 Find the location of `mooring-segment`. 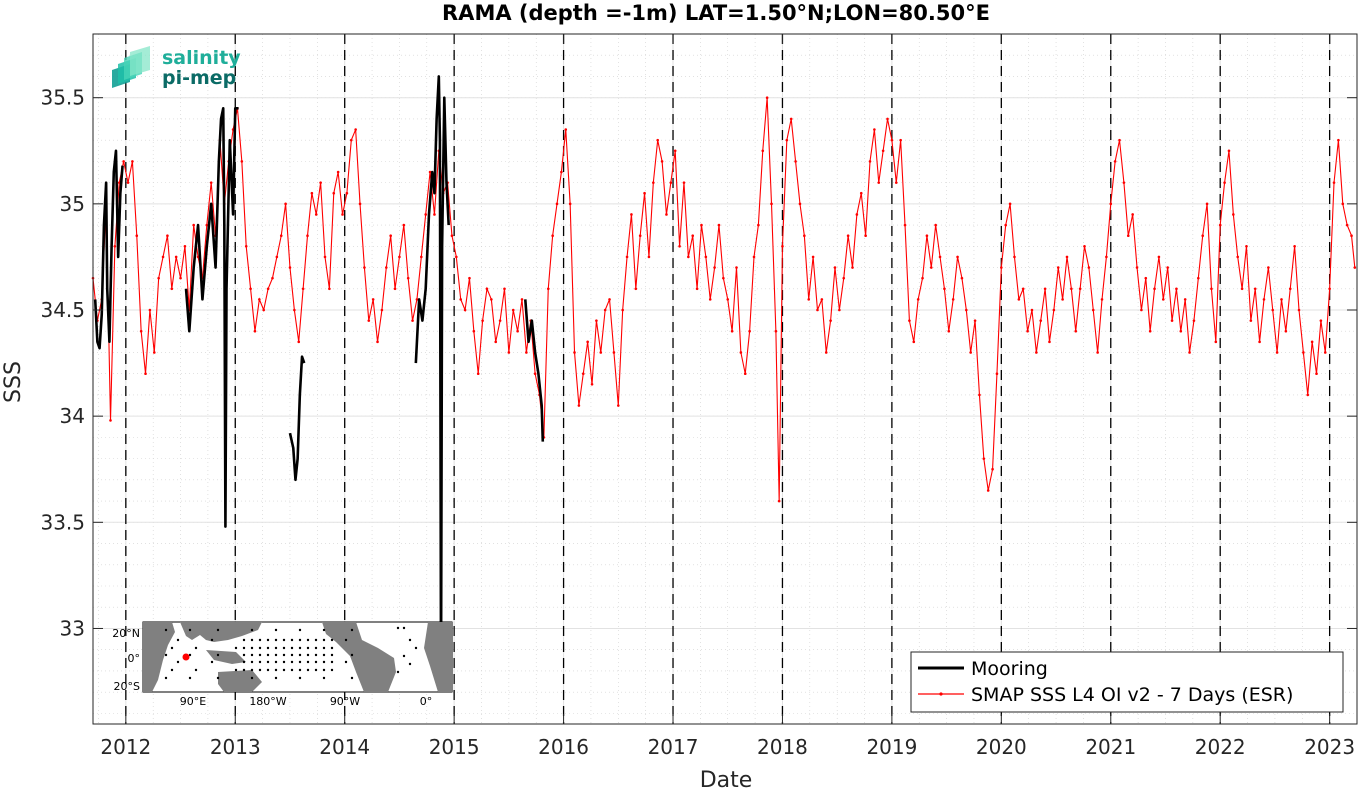

mooring-segment is located at coordinates (297, 418).